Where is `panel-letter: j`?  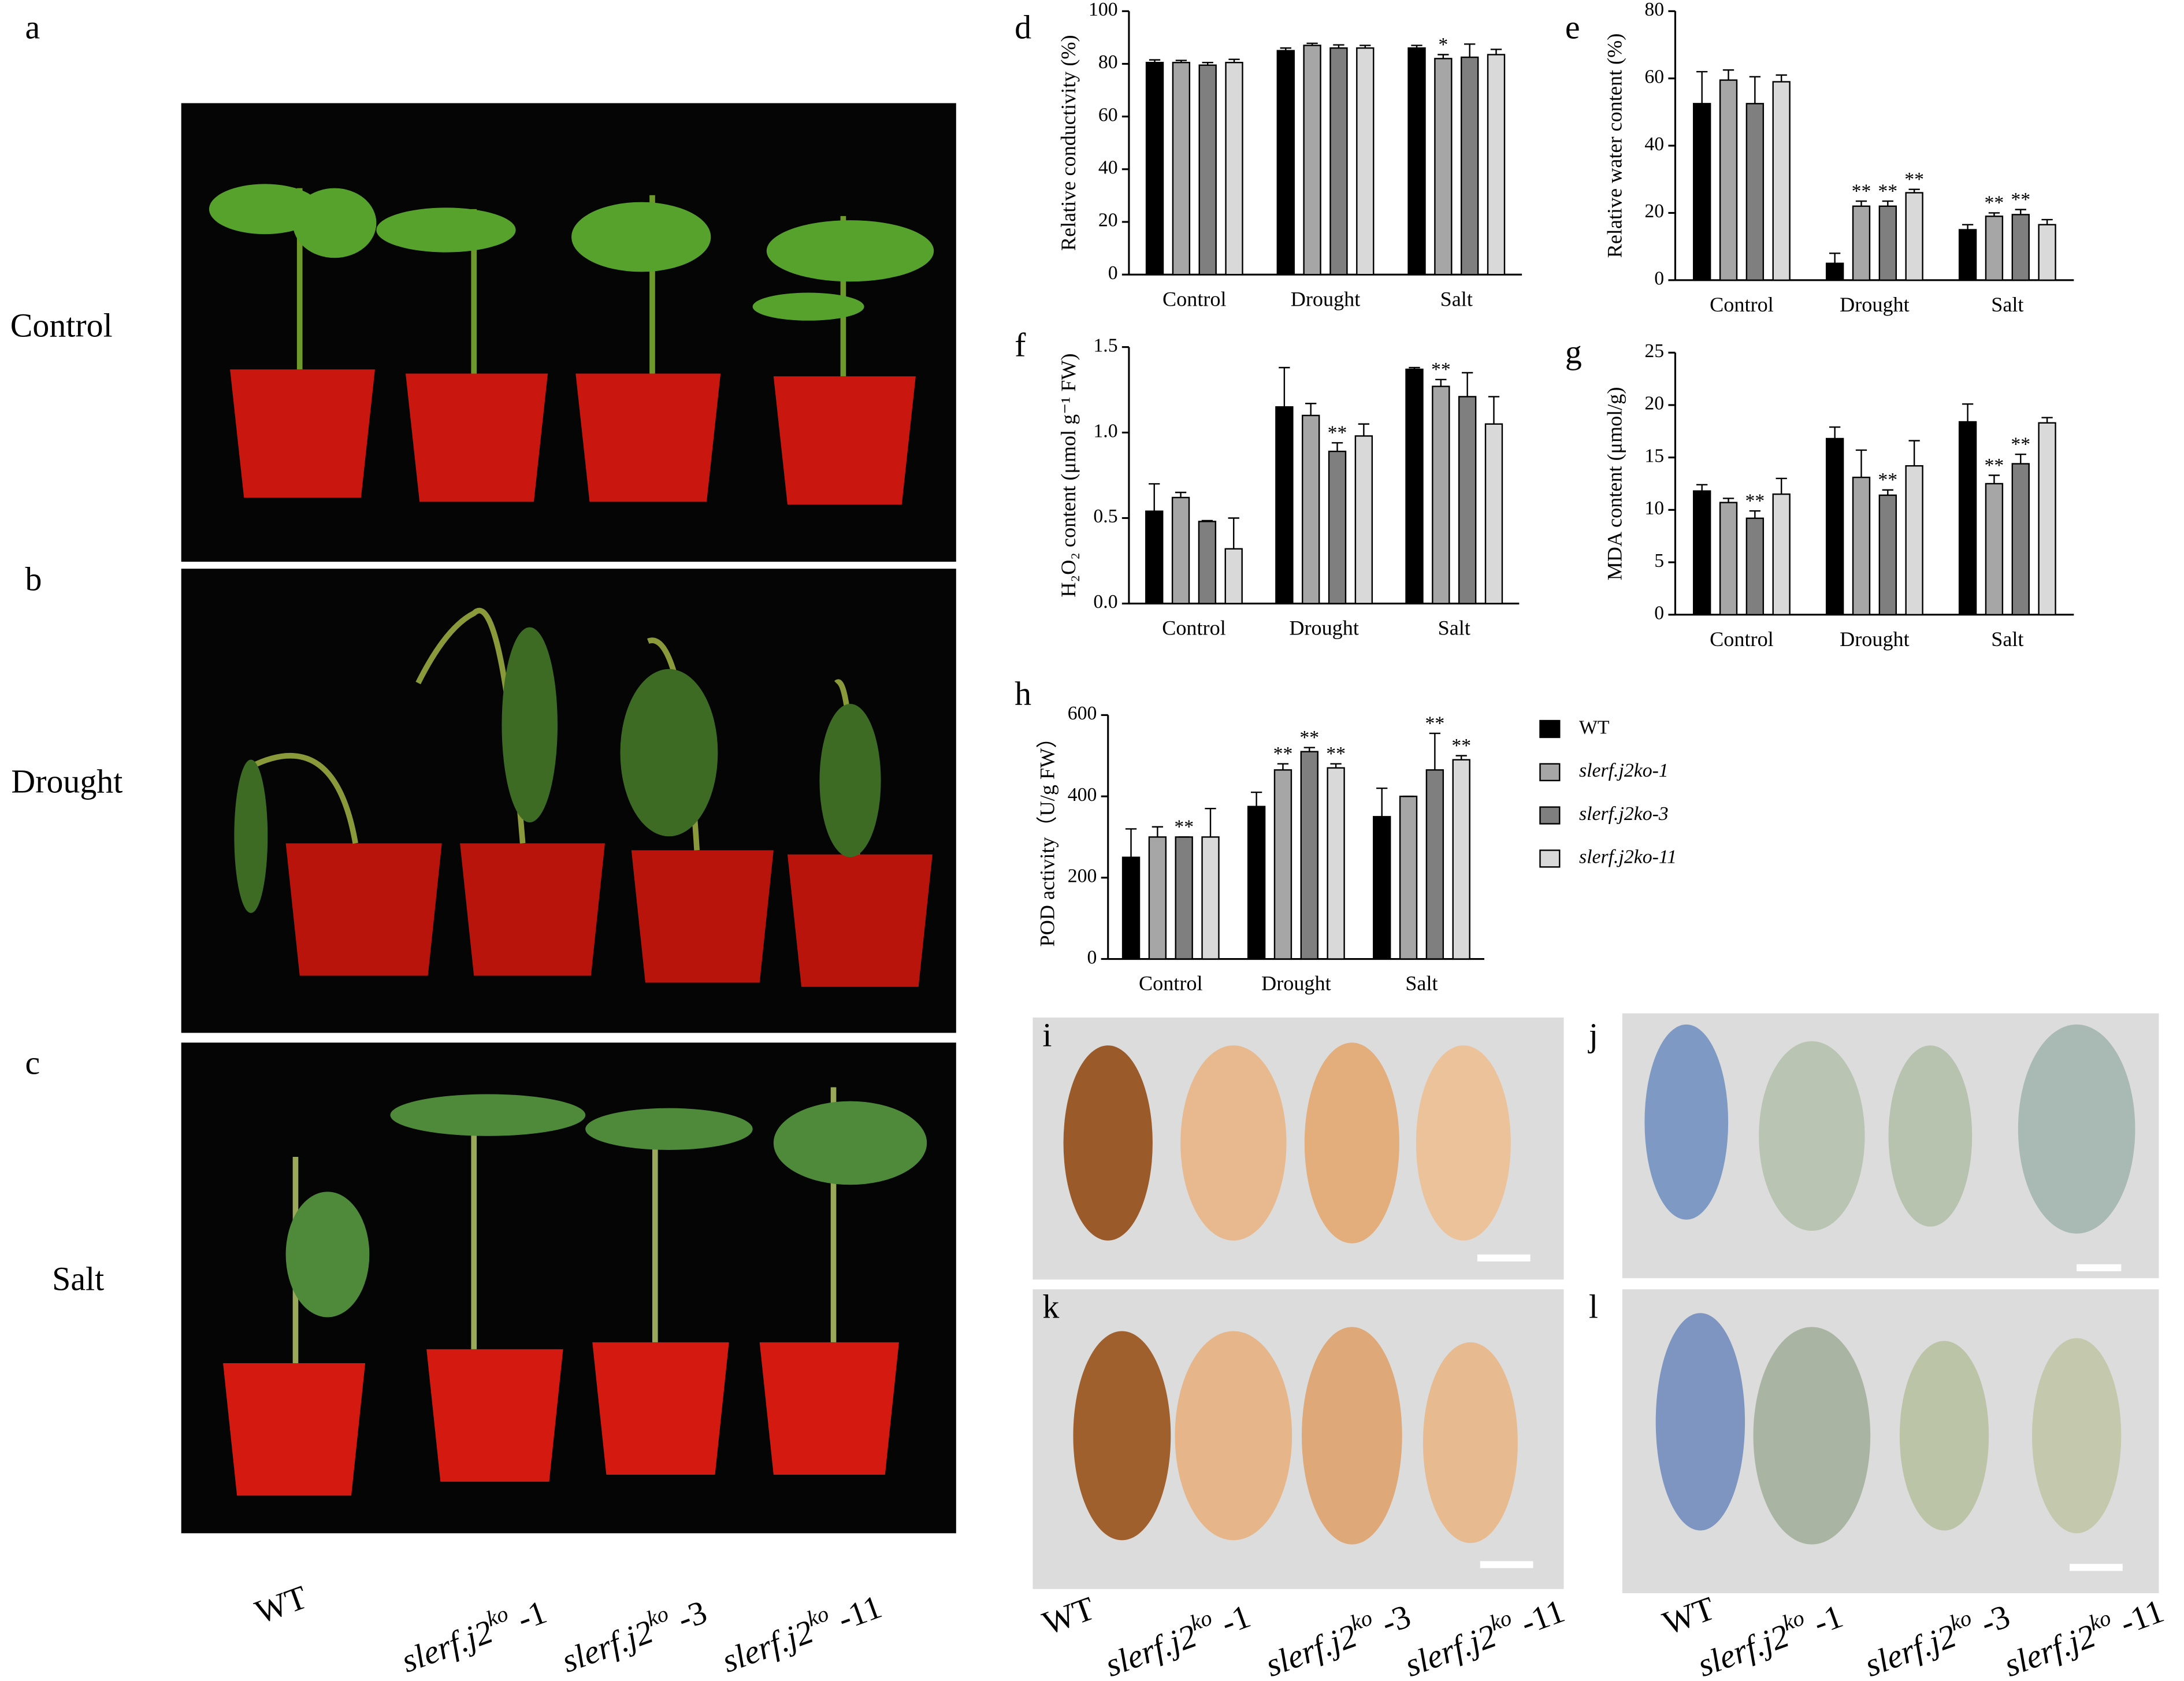 panel-letter: j is located at coordinates (1593, 1034).